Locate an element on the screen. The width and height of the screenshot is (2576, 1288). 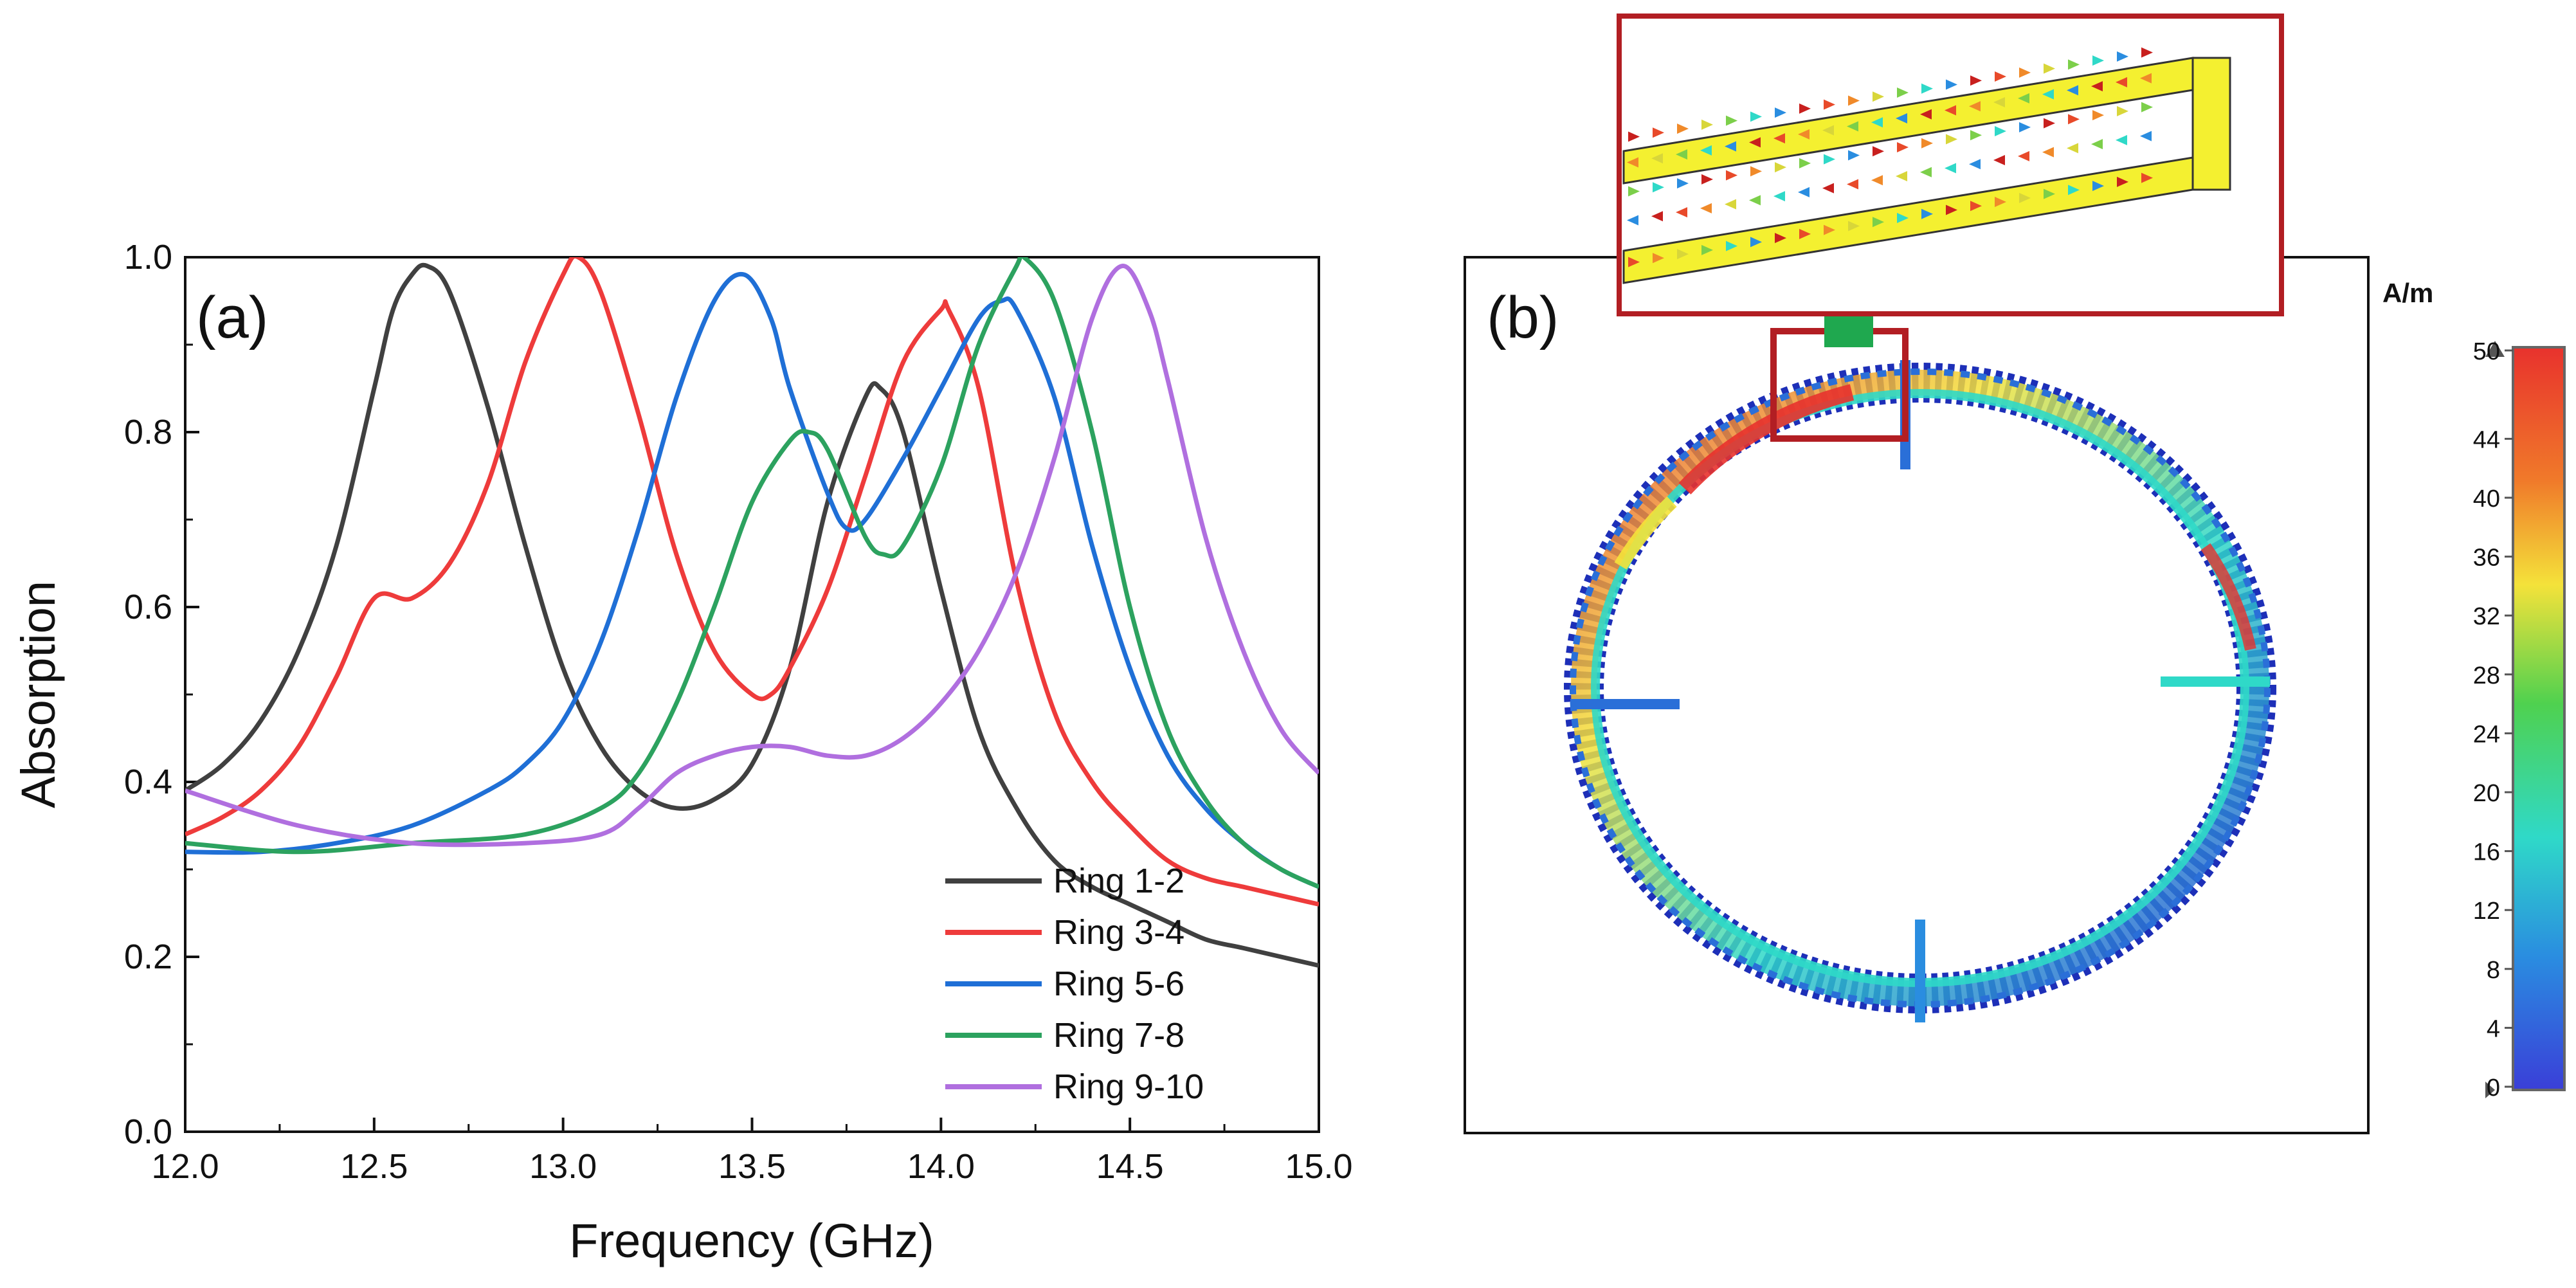
colorbar-tick-label: 40 is located at coordinates (2486, 498).